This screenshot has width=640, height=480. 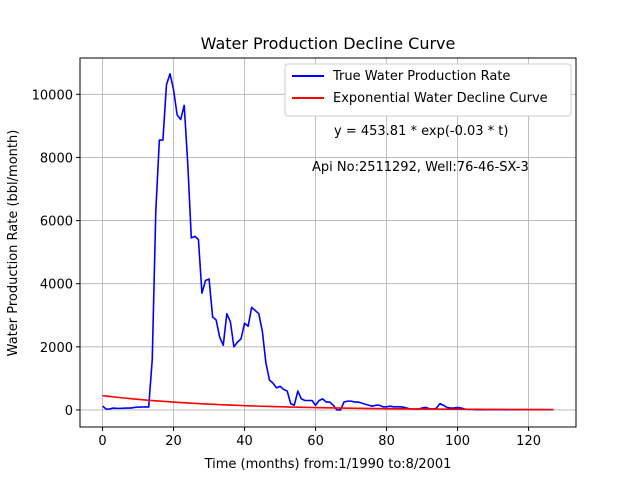 I want to click on y-tick-label: 10000, so click(x=52, y=95).